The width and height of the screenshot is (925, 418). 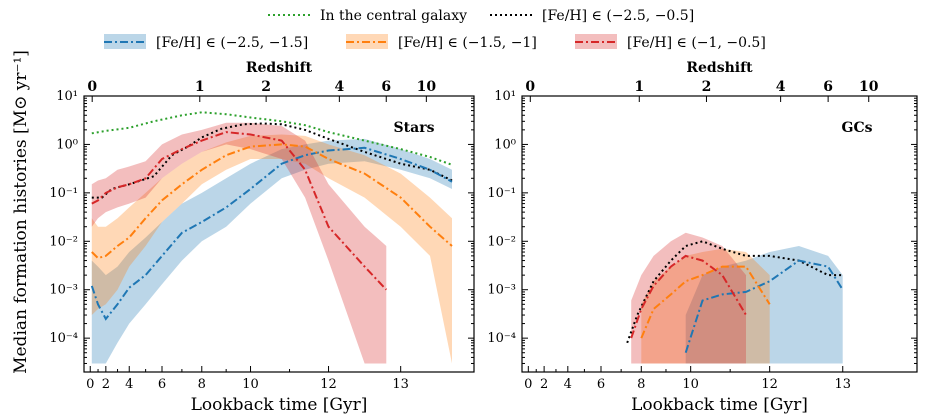 What do you see at coordinates (393, 16) in the screenshot?
I see `legend-entry-label: In the central galaxy` at bounding box center [393, 16].